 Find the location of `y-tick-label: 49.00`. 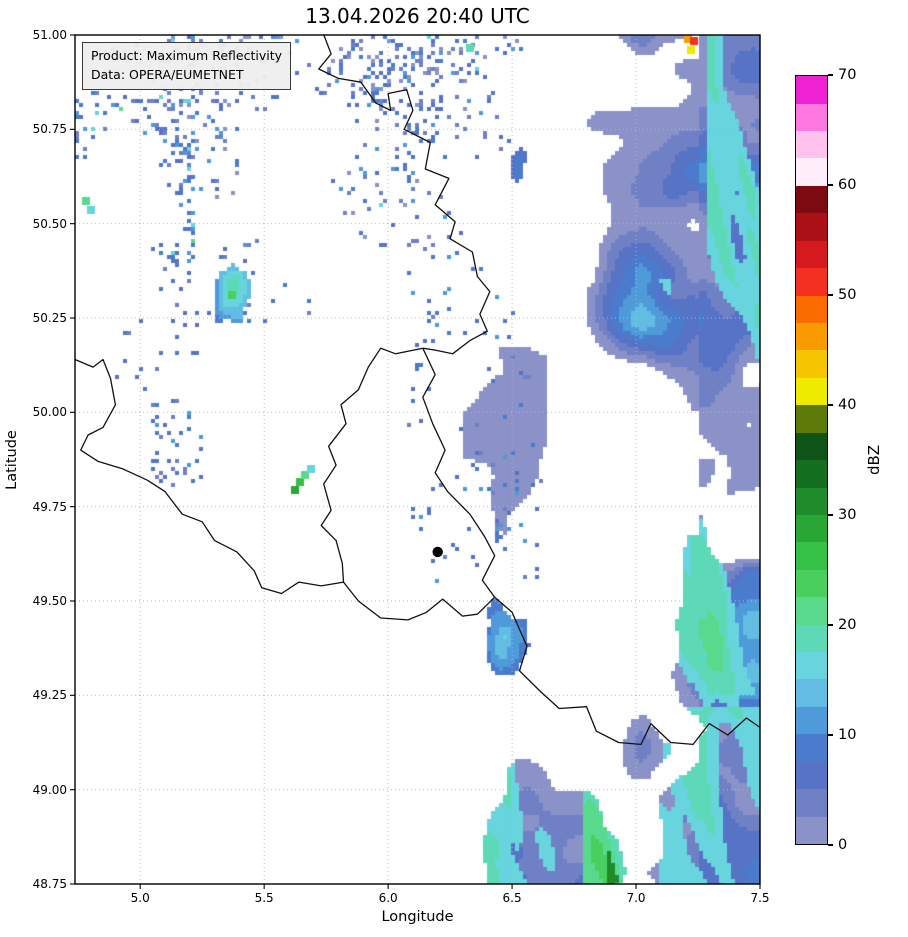

y-tick-label: 49.00 is located at coordinates (49, 789).